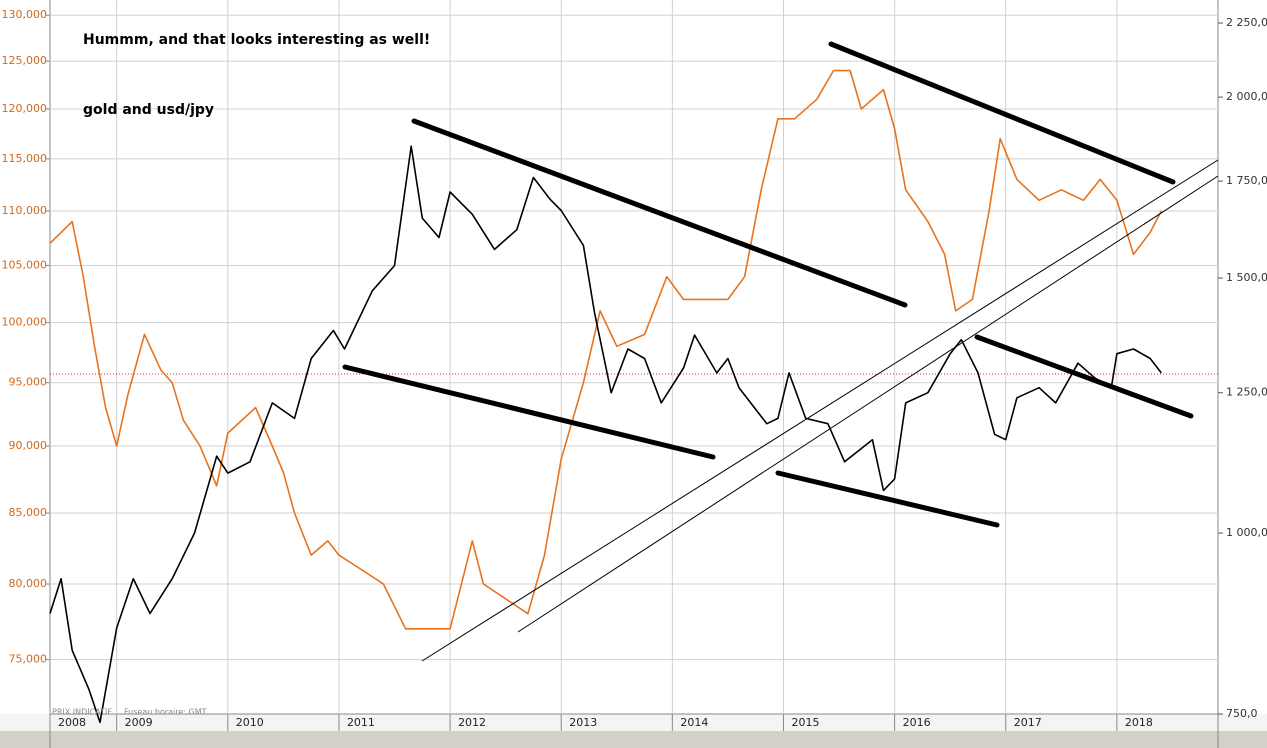 The height and width of the screenshot is (748, 1267). I want to click on y-tick-label: 80,000, so click(28, 583).